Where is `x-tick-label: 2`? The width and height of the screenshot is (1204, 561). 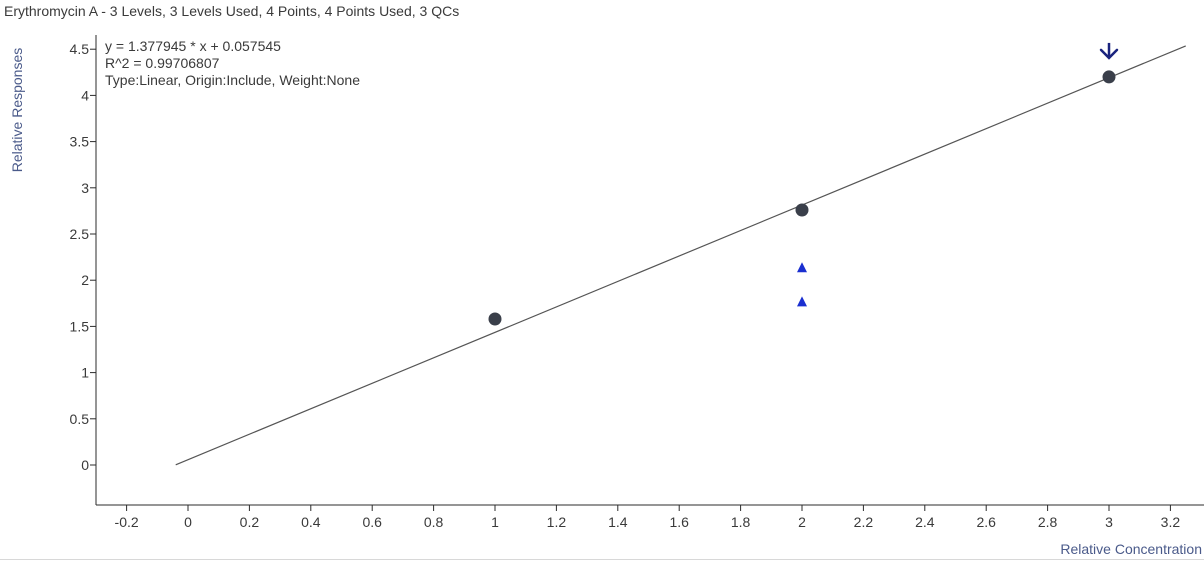
x-tick-label: 2 is located at coordinates (802, 522).